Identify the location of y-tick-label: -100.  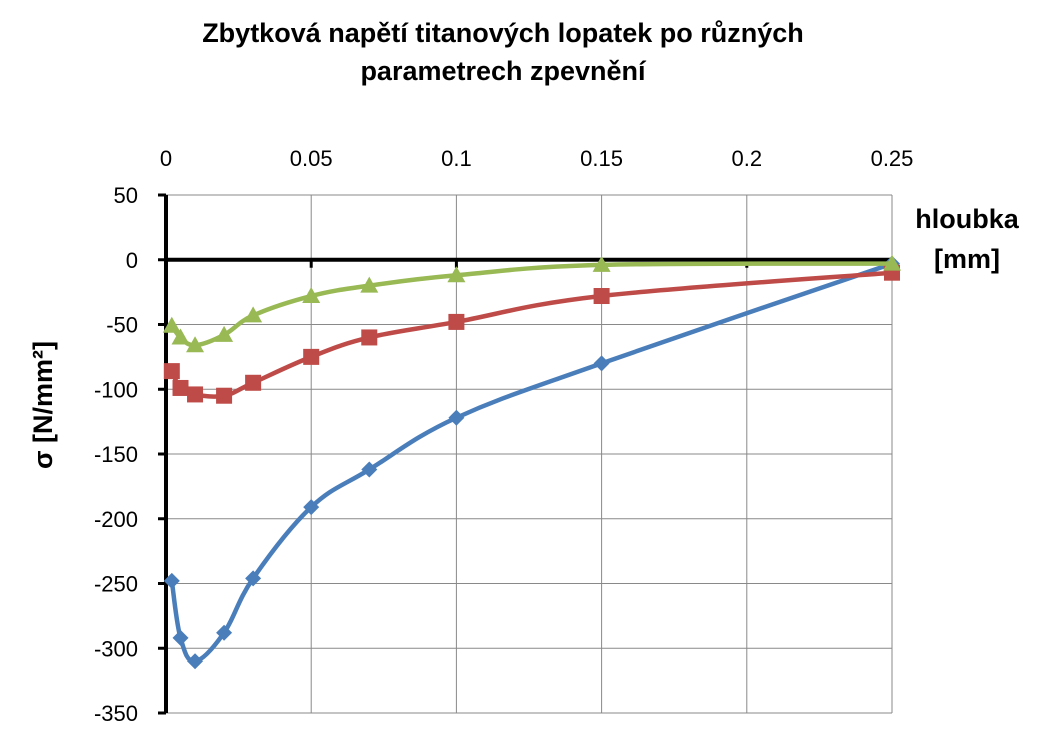
(116, 389).